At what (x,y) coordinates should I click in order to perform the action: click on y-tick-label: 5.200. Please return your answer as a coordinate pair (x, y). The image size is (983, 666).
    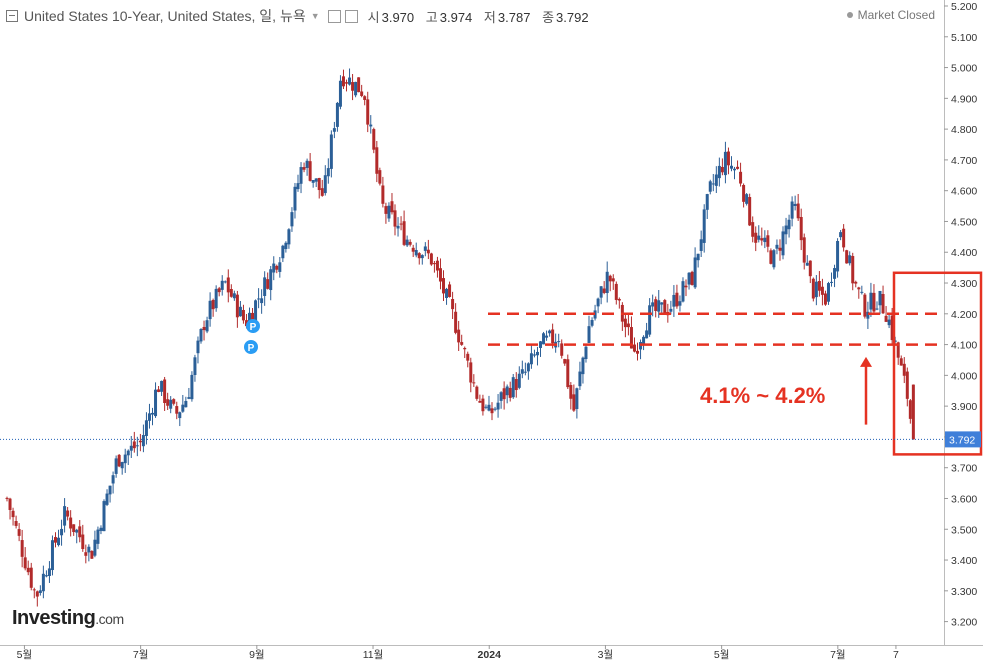
    Looking at the image, I should click on (964, 7).